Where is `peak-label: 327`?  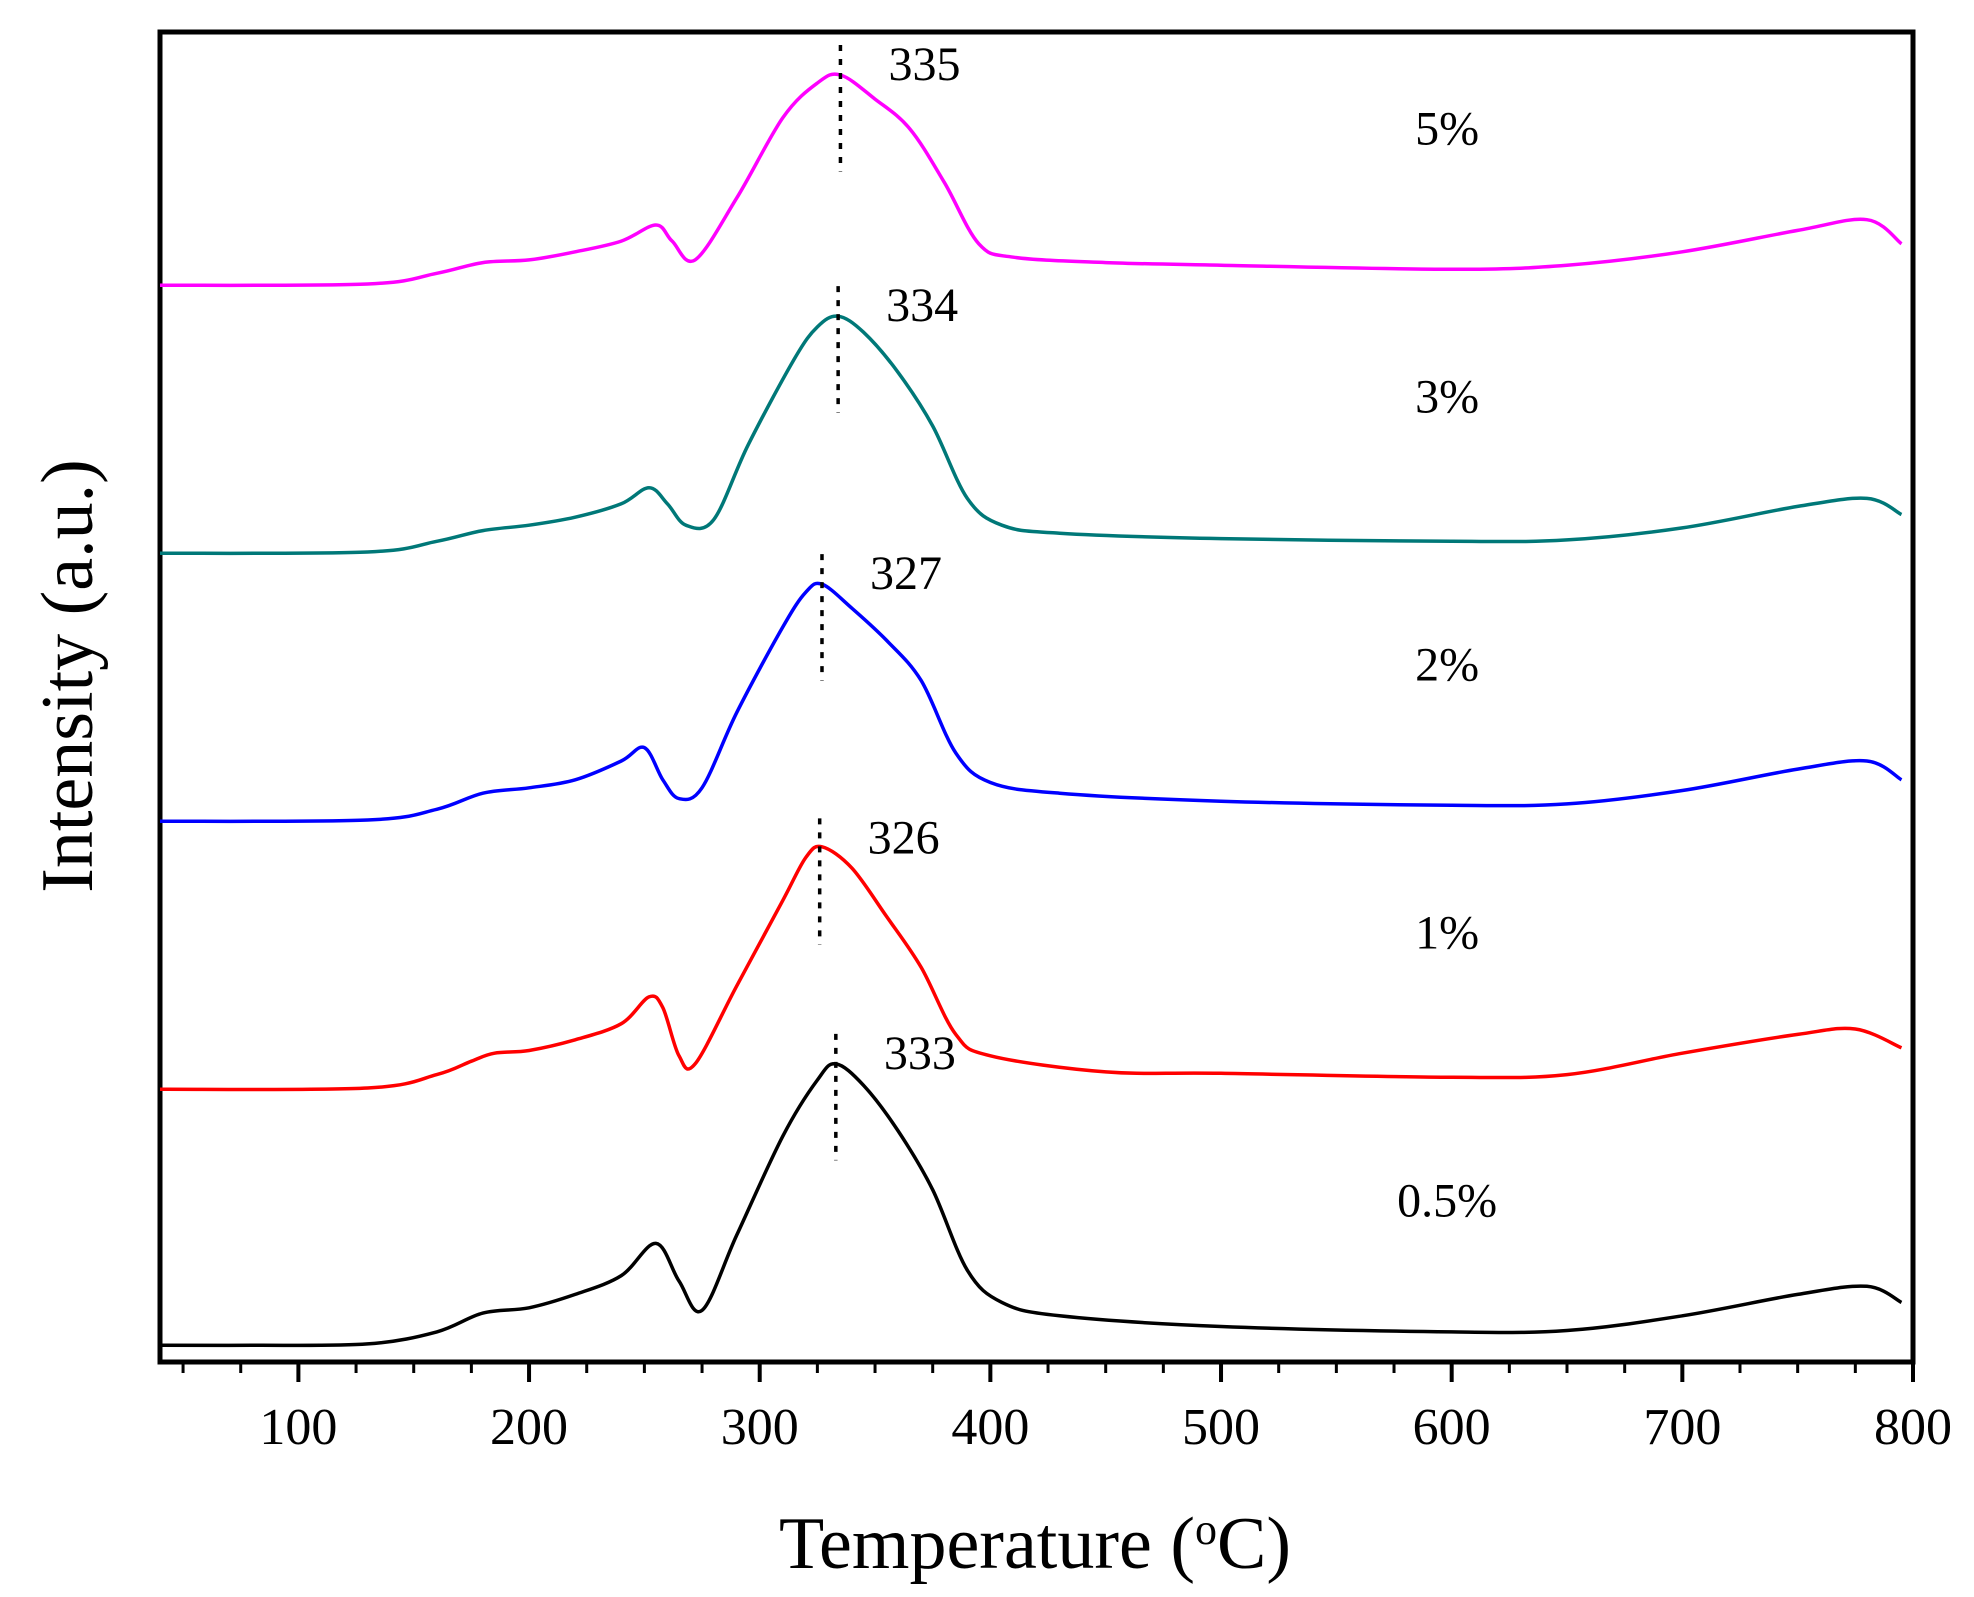 peak-label: 327 is located at coordinates (906, 573).